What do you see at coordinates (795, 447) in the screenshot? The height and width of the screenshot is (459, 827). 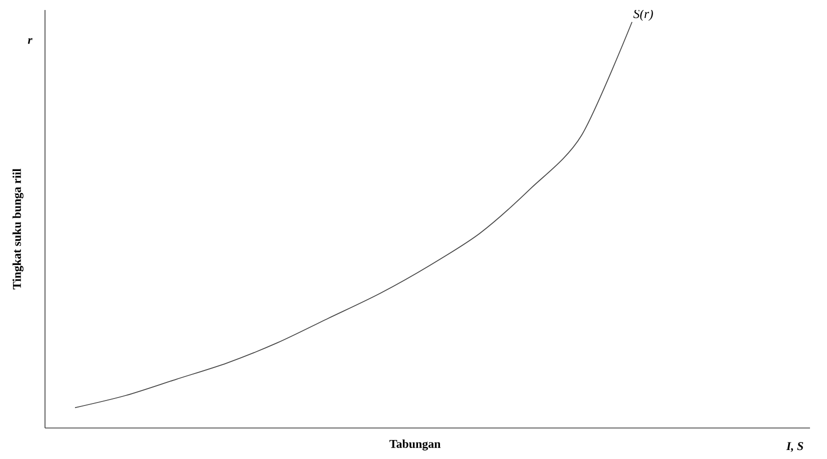 I see `text: I, S` at bounding box center [795, 447].